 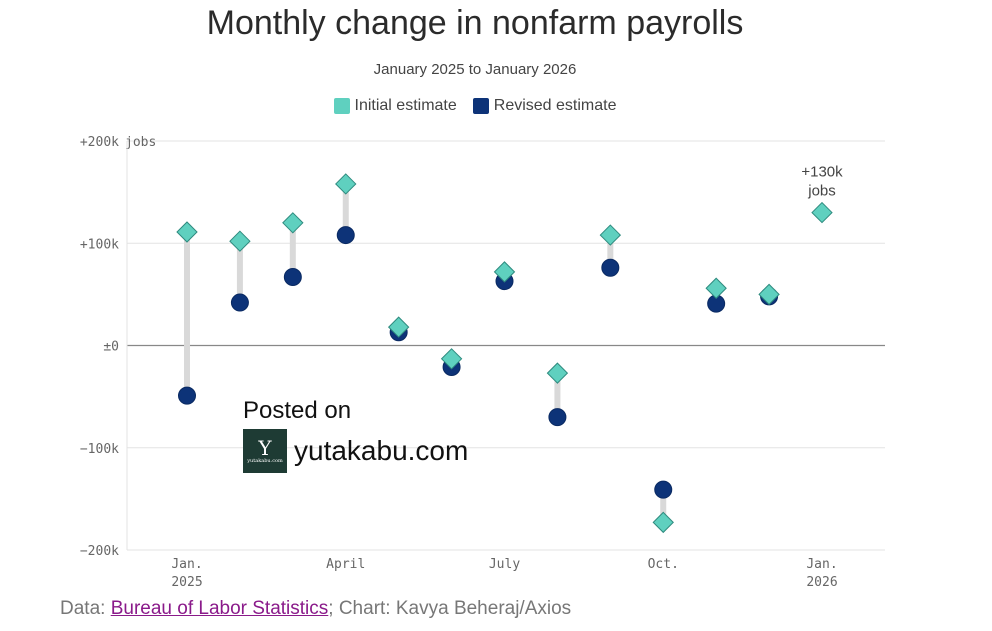 What do you see at coordinates (265, 448) in the screenshot?
I see `watermark-logo-letter: Y` at bounding box center [265, 448].